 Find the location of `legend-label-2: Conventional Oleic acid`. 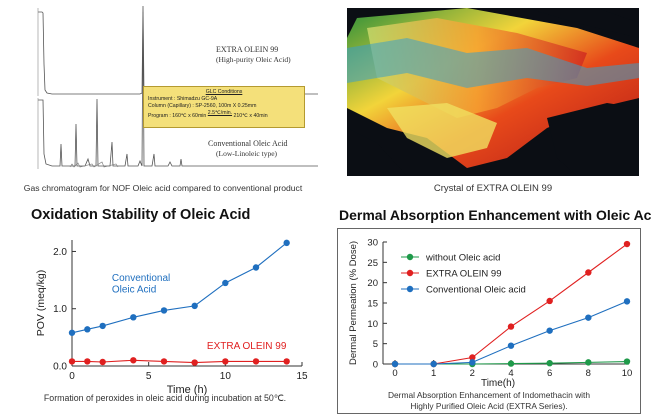

legend-label-2: Conventional Oleic acid is located at coordinates (476, 290).